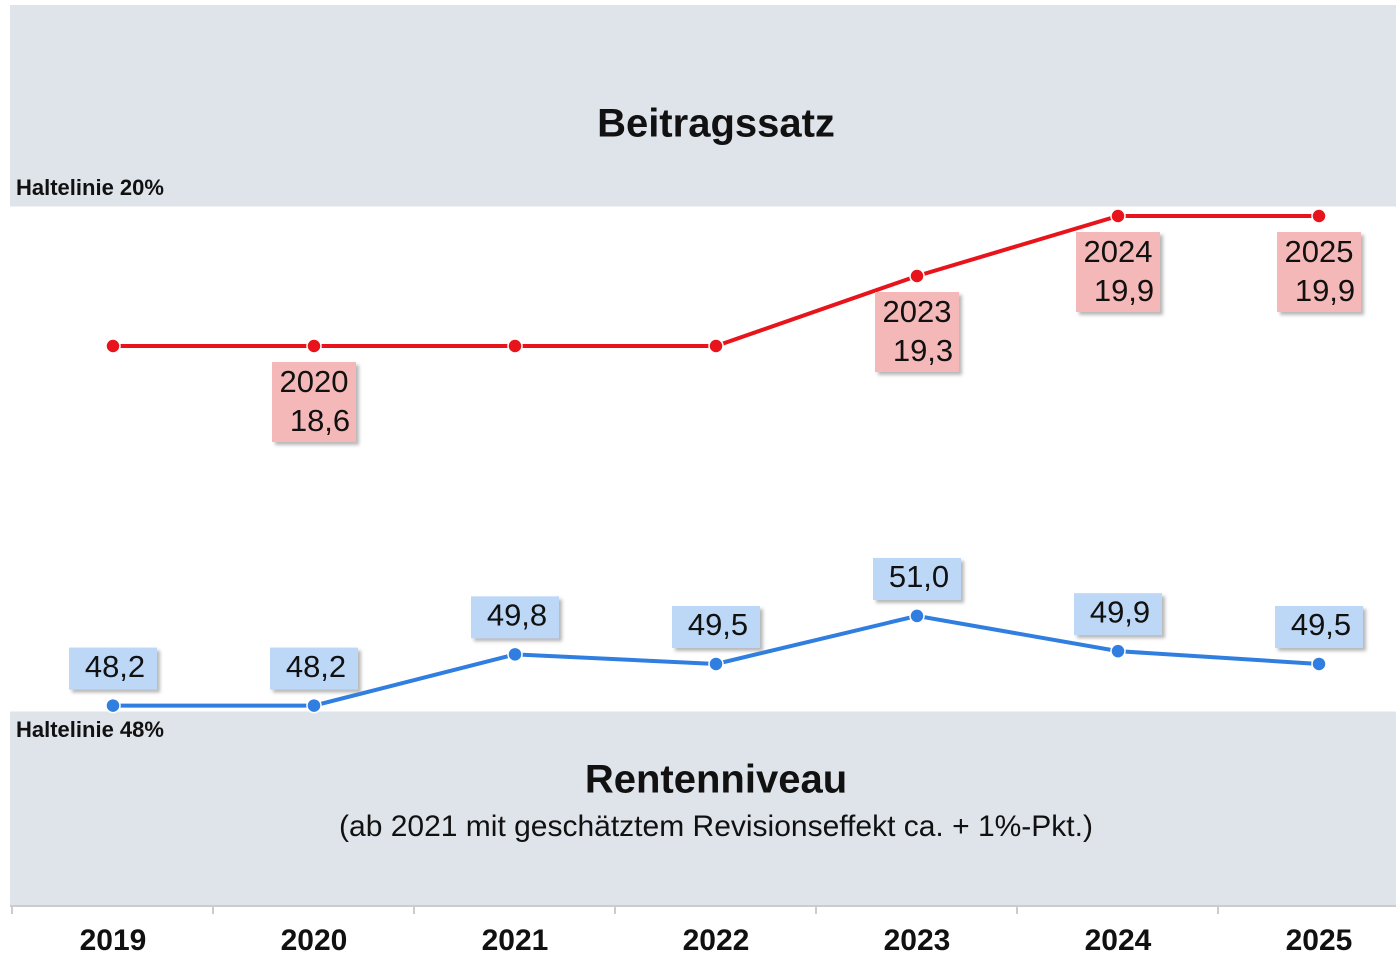 This screenshot has height=960, width=1396. What do you see at coordinates (90, 729) in the screenshot?
I see `y-tick-label: Haltelinie 48%` at bounding box center [90, 729].